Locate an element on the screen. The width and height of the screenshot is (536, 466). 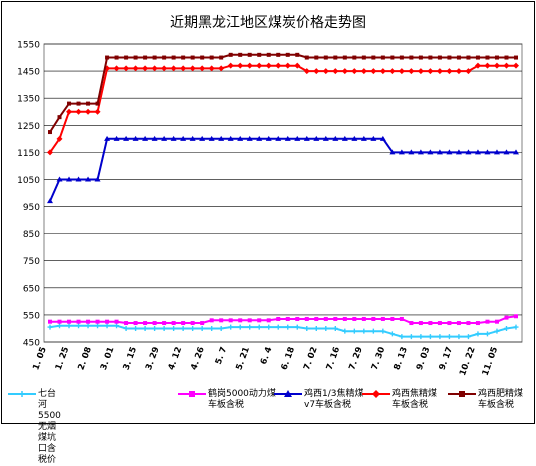
y-tick-label: 1250 is located at coordinates (28, 127).